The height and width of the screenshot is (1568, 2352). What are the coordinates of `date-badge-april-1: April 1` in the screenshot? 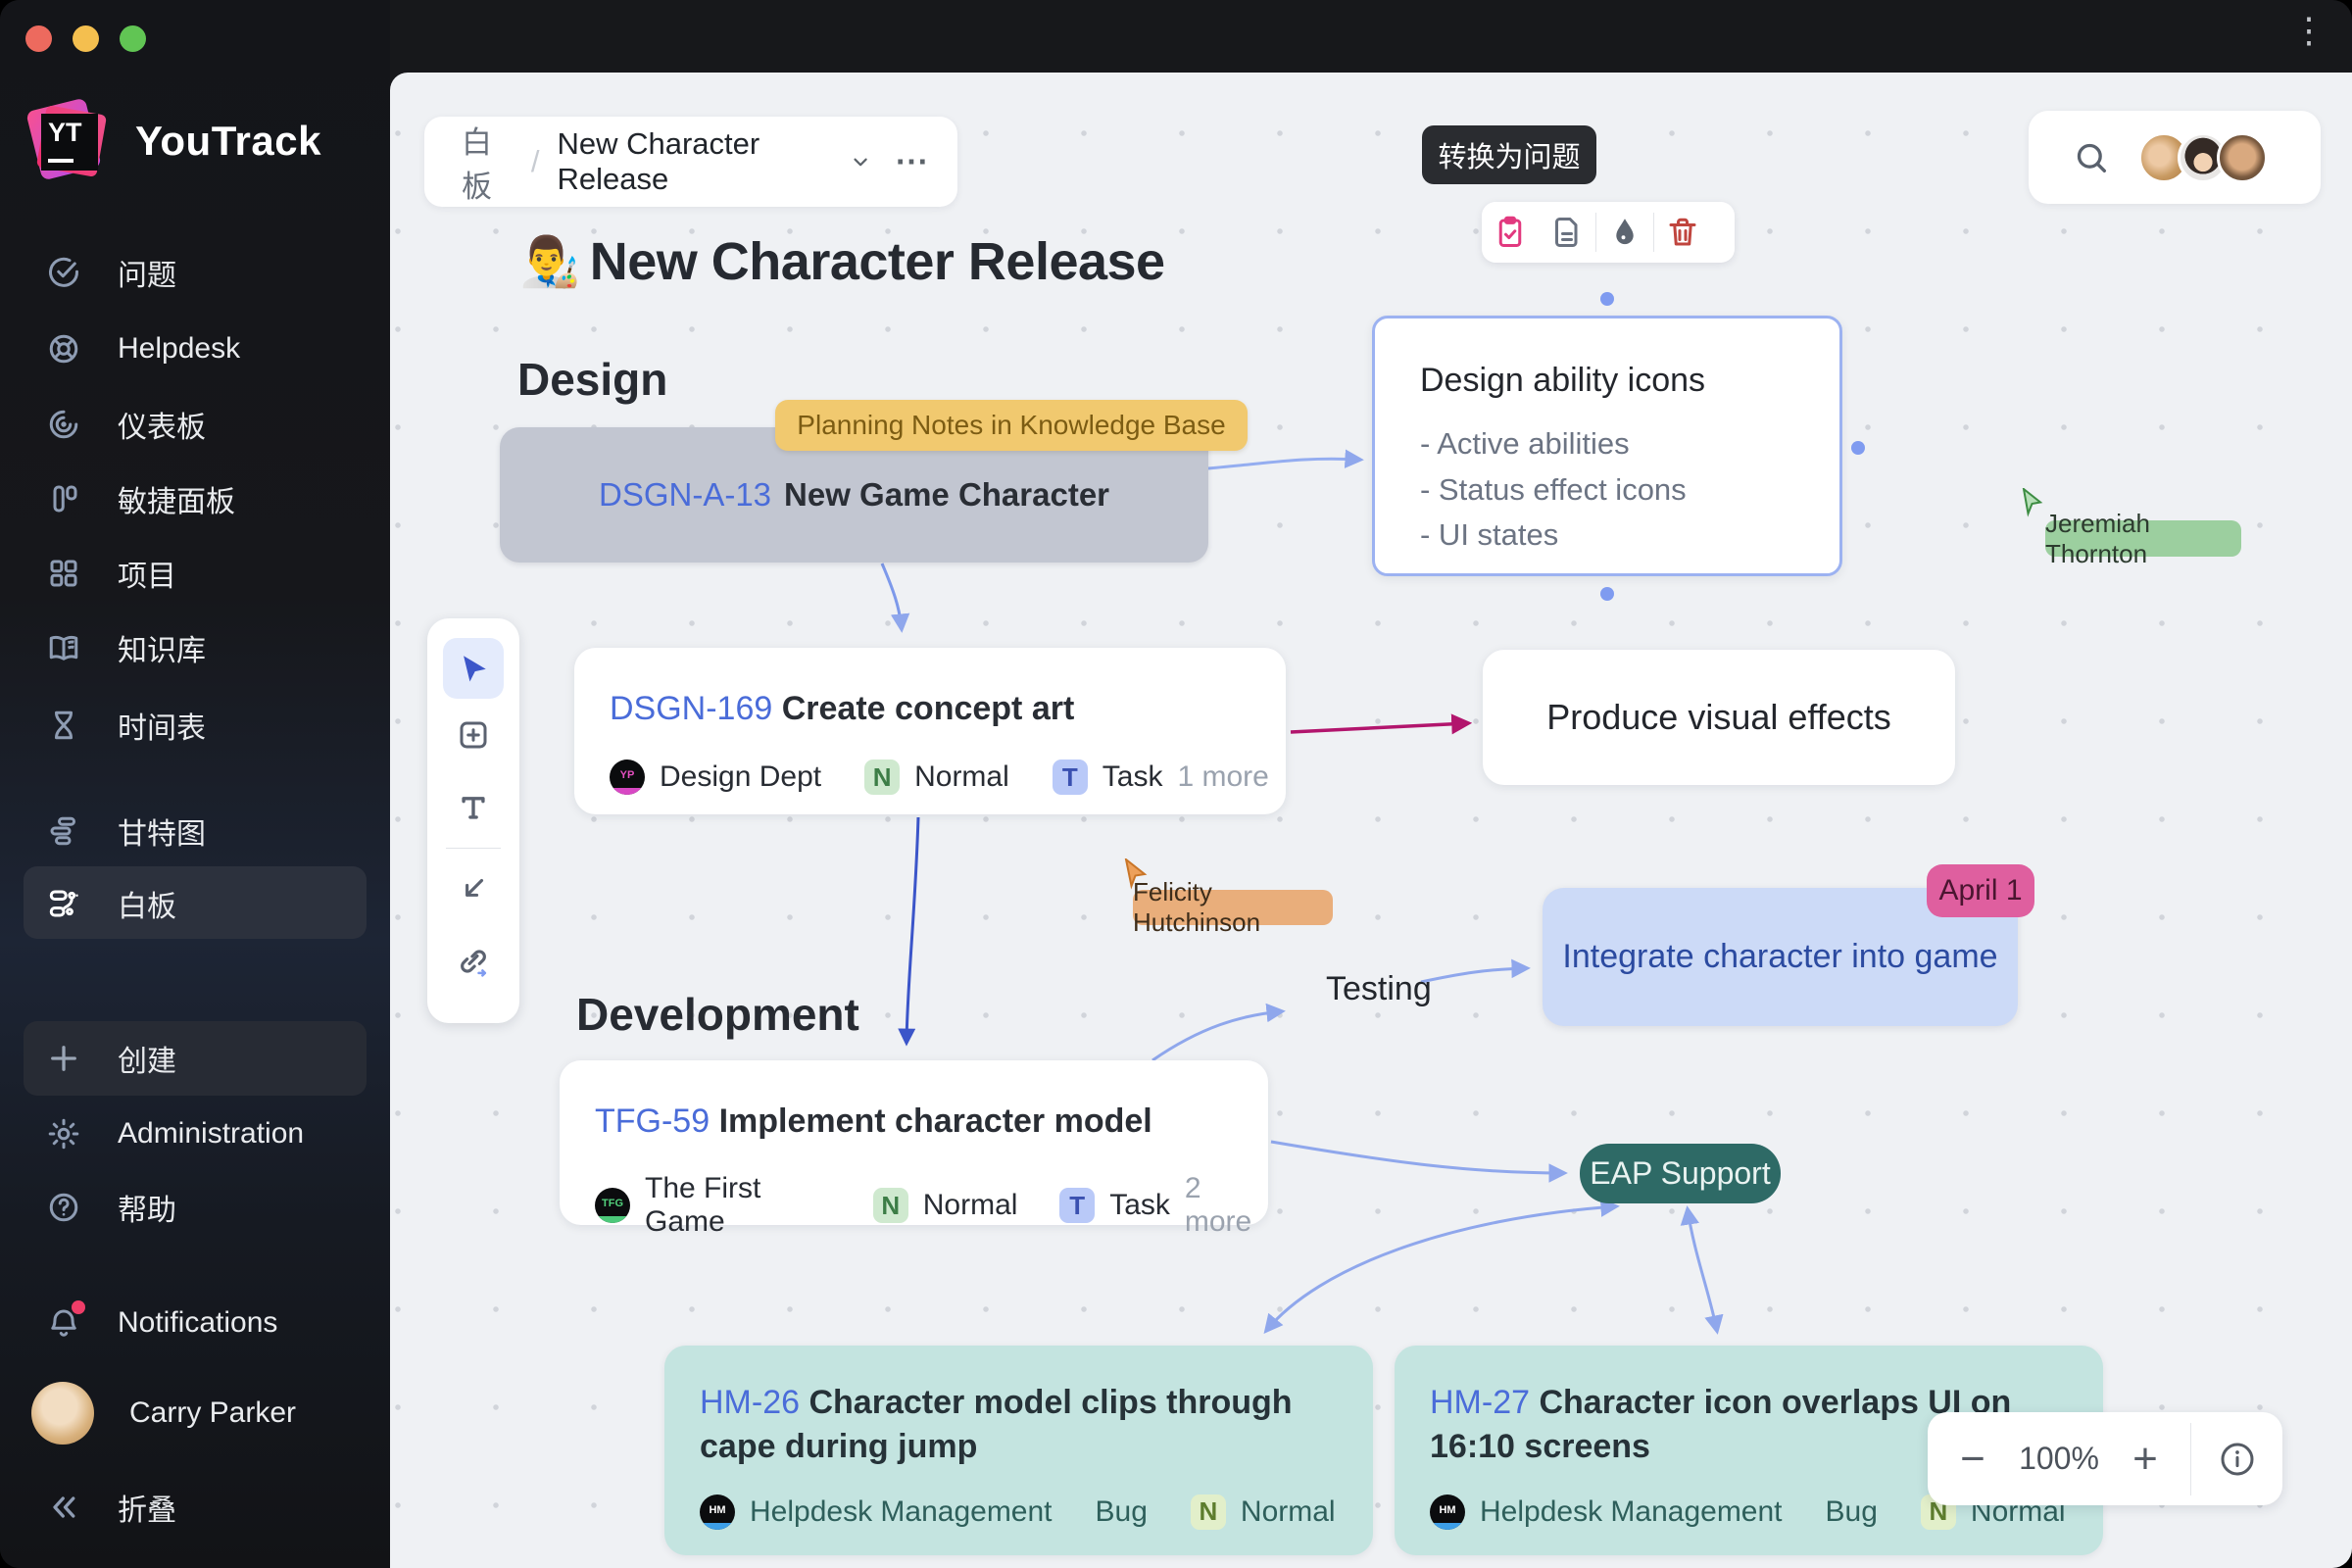 It's located at (1980, 890).